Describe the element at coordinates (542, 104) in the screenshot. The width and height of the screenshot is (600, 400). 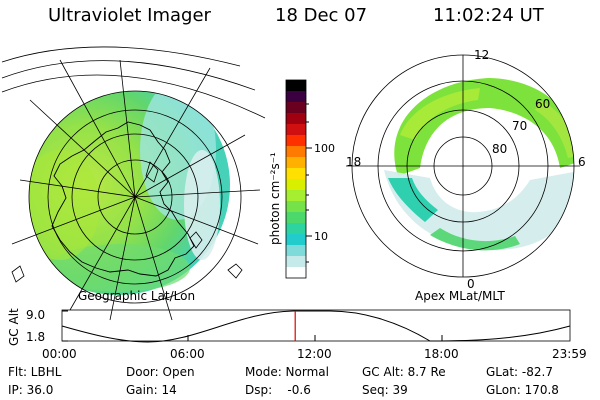
I see `mlat-label-60: 60` at that location.